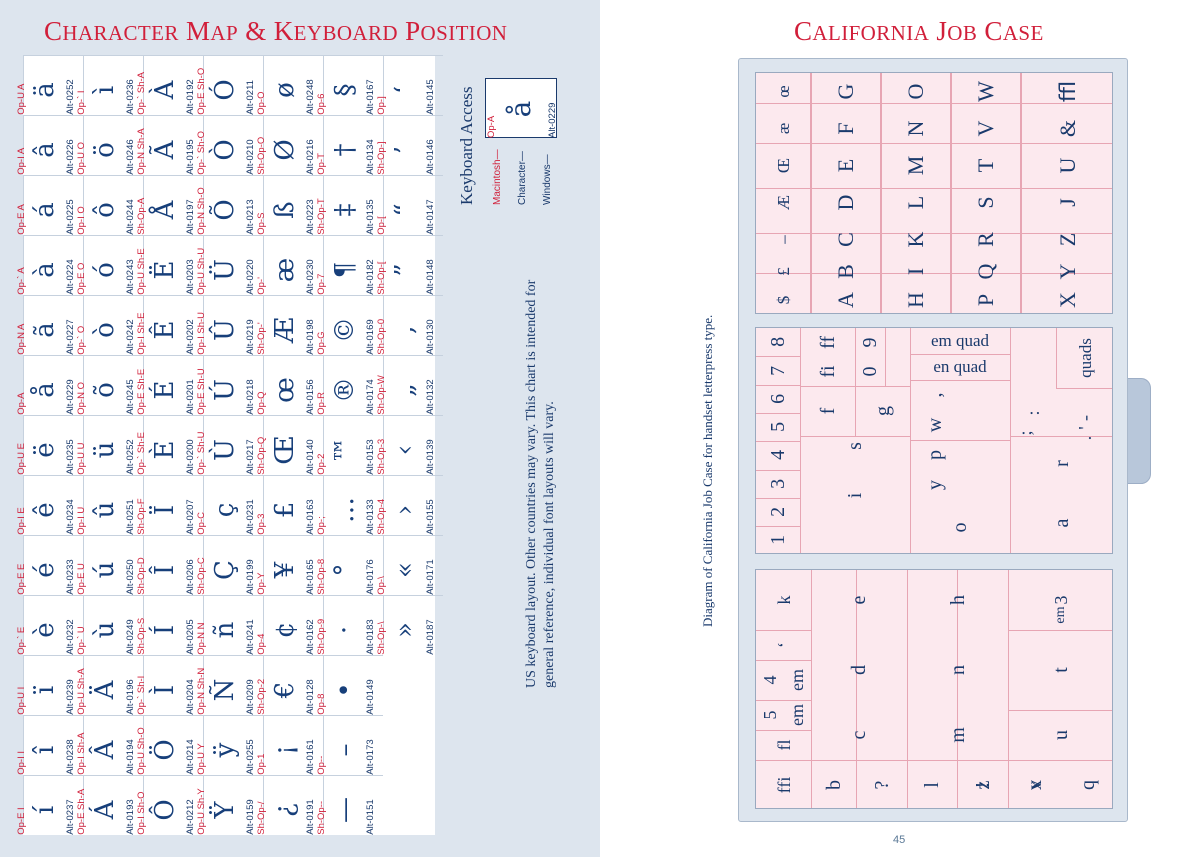 This screenshot has width=1200, height=857. Describe the element at coordinates (190, 337) in the screenshot. I see `windows-keystroke: Alt-0202` at that location.